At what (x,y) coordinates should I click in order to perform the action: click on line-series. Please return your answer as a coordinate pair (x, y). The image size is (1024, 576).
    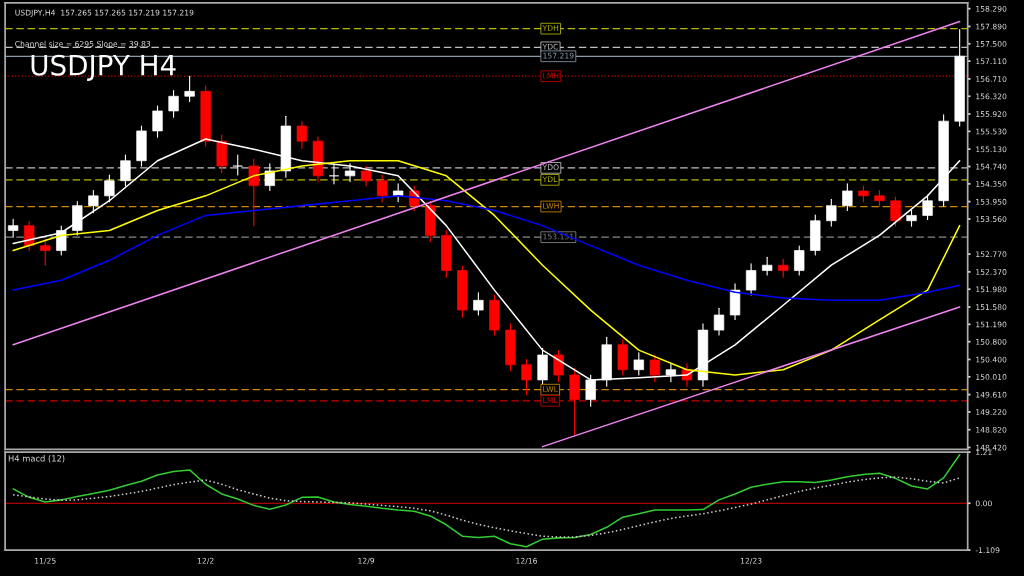
    Looking at the image, I should click on (486, 507).